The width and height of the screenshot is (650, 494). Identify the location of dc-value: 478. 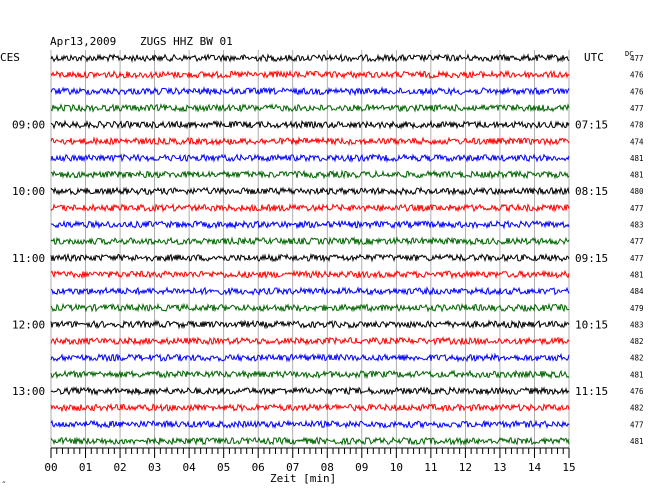
(637, 125).